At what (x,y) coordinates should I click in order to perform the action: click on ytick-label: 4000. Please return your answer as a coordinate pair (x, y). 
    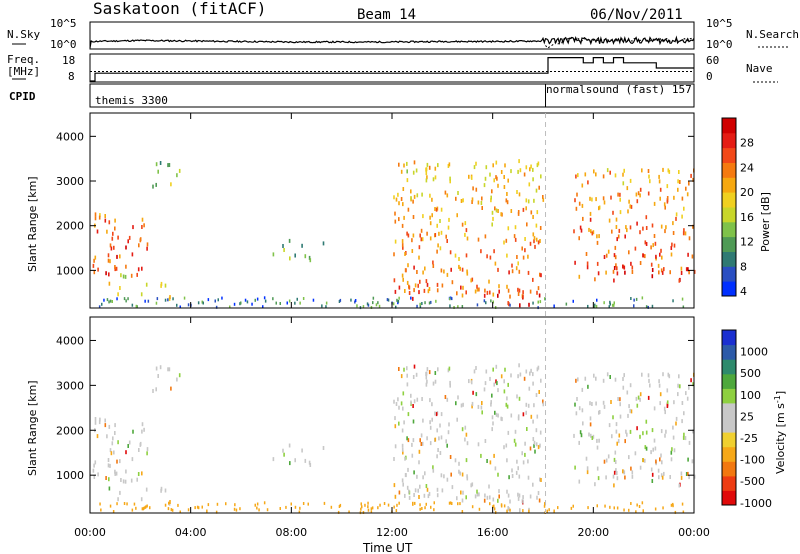
    Looking at the image, I should click on (70, 136).